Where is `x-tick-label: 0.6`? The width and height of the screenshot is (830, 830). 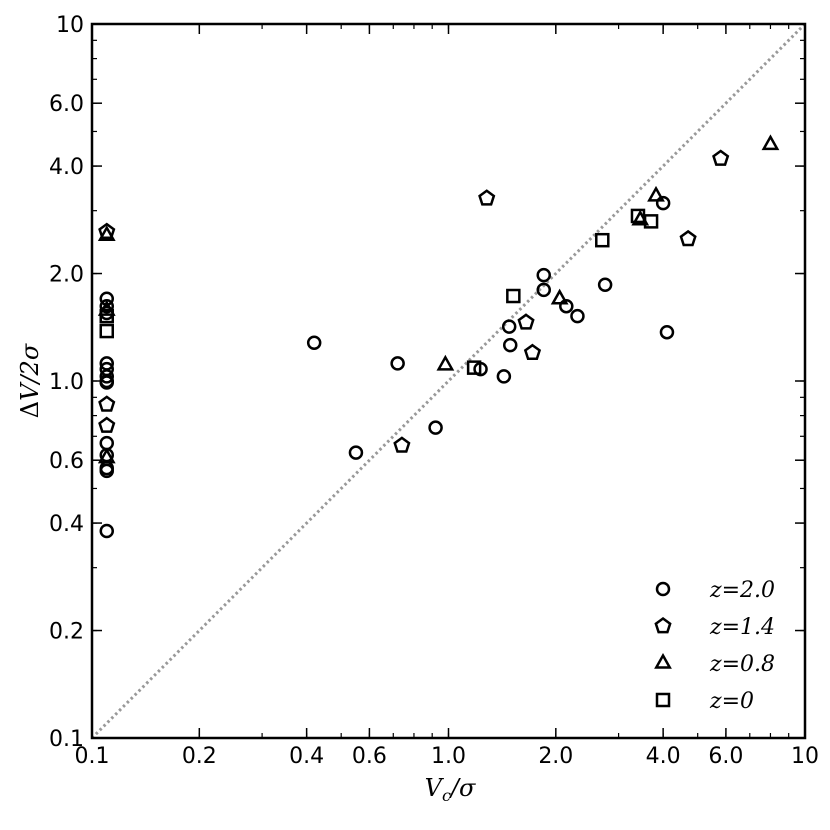
x-tick-label: 0.6 is located at coordinates (369, 756).